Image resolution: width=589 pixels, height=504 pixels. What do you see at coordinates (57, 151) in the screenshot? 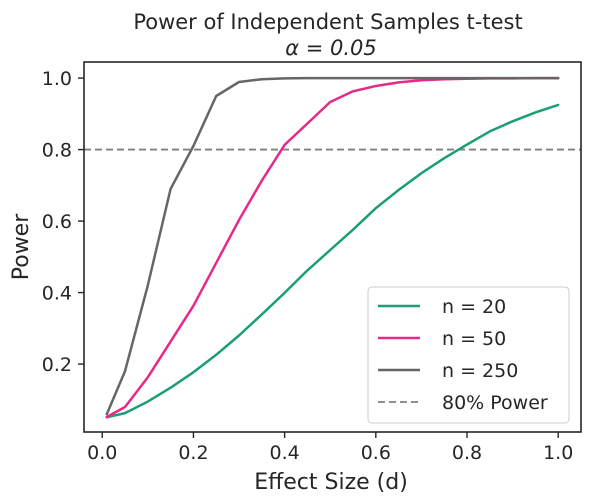
I see `y-tick-label: 0.8` at bounding box center [57, 151].